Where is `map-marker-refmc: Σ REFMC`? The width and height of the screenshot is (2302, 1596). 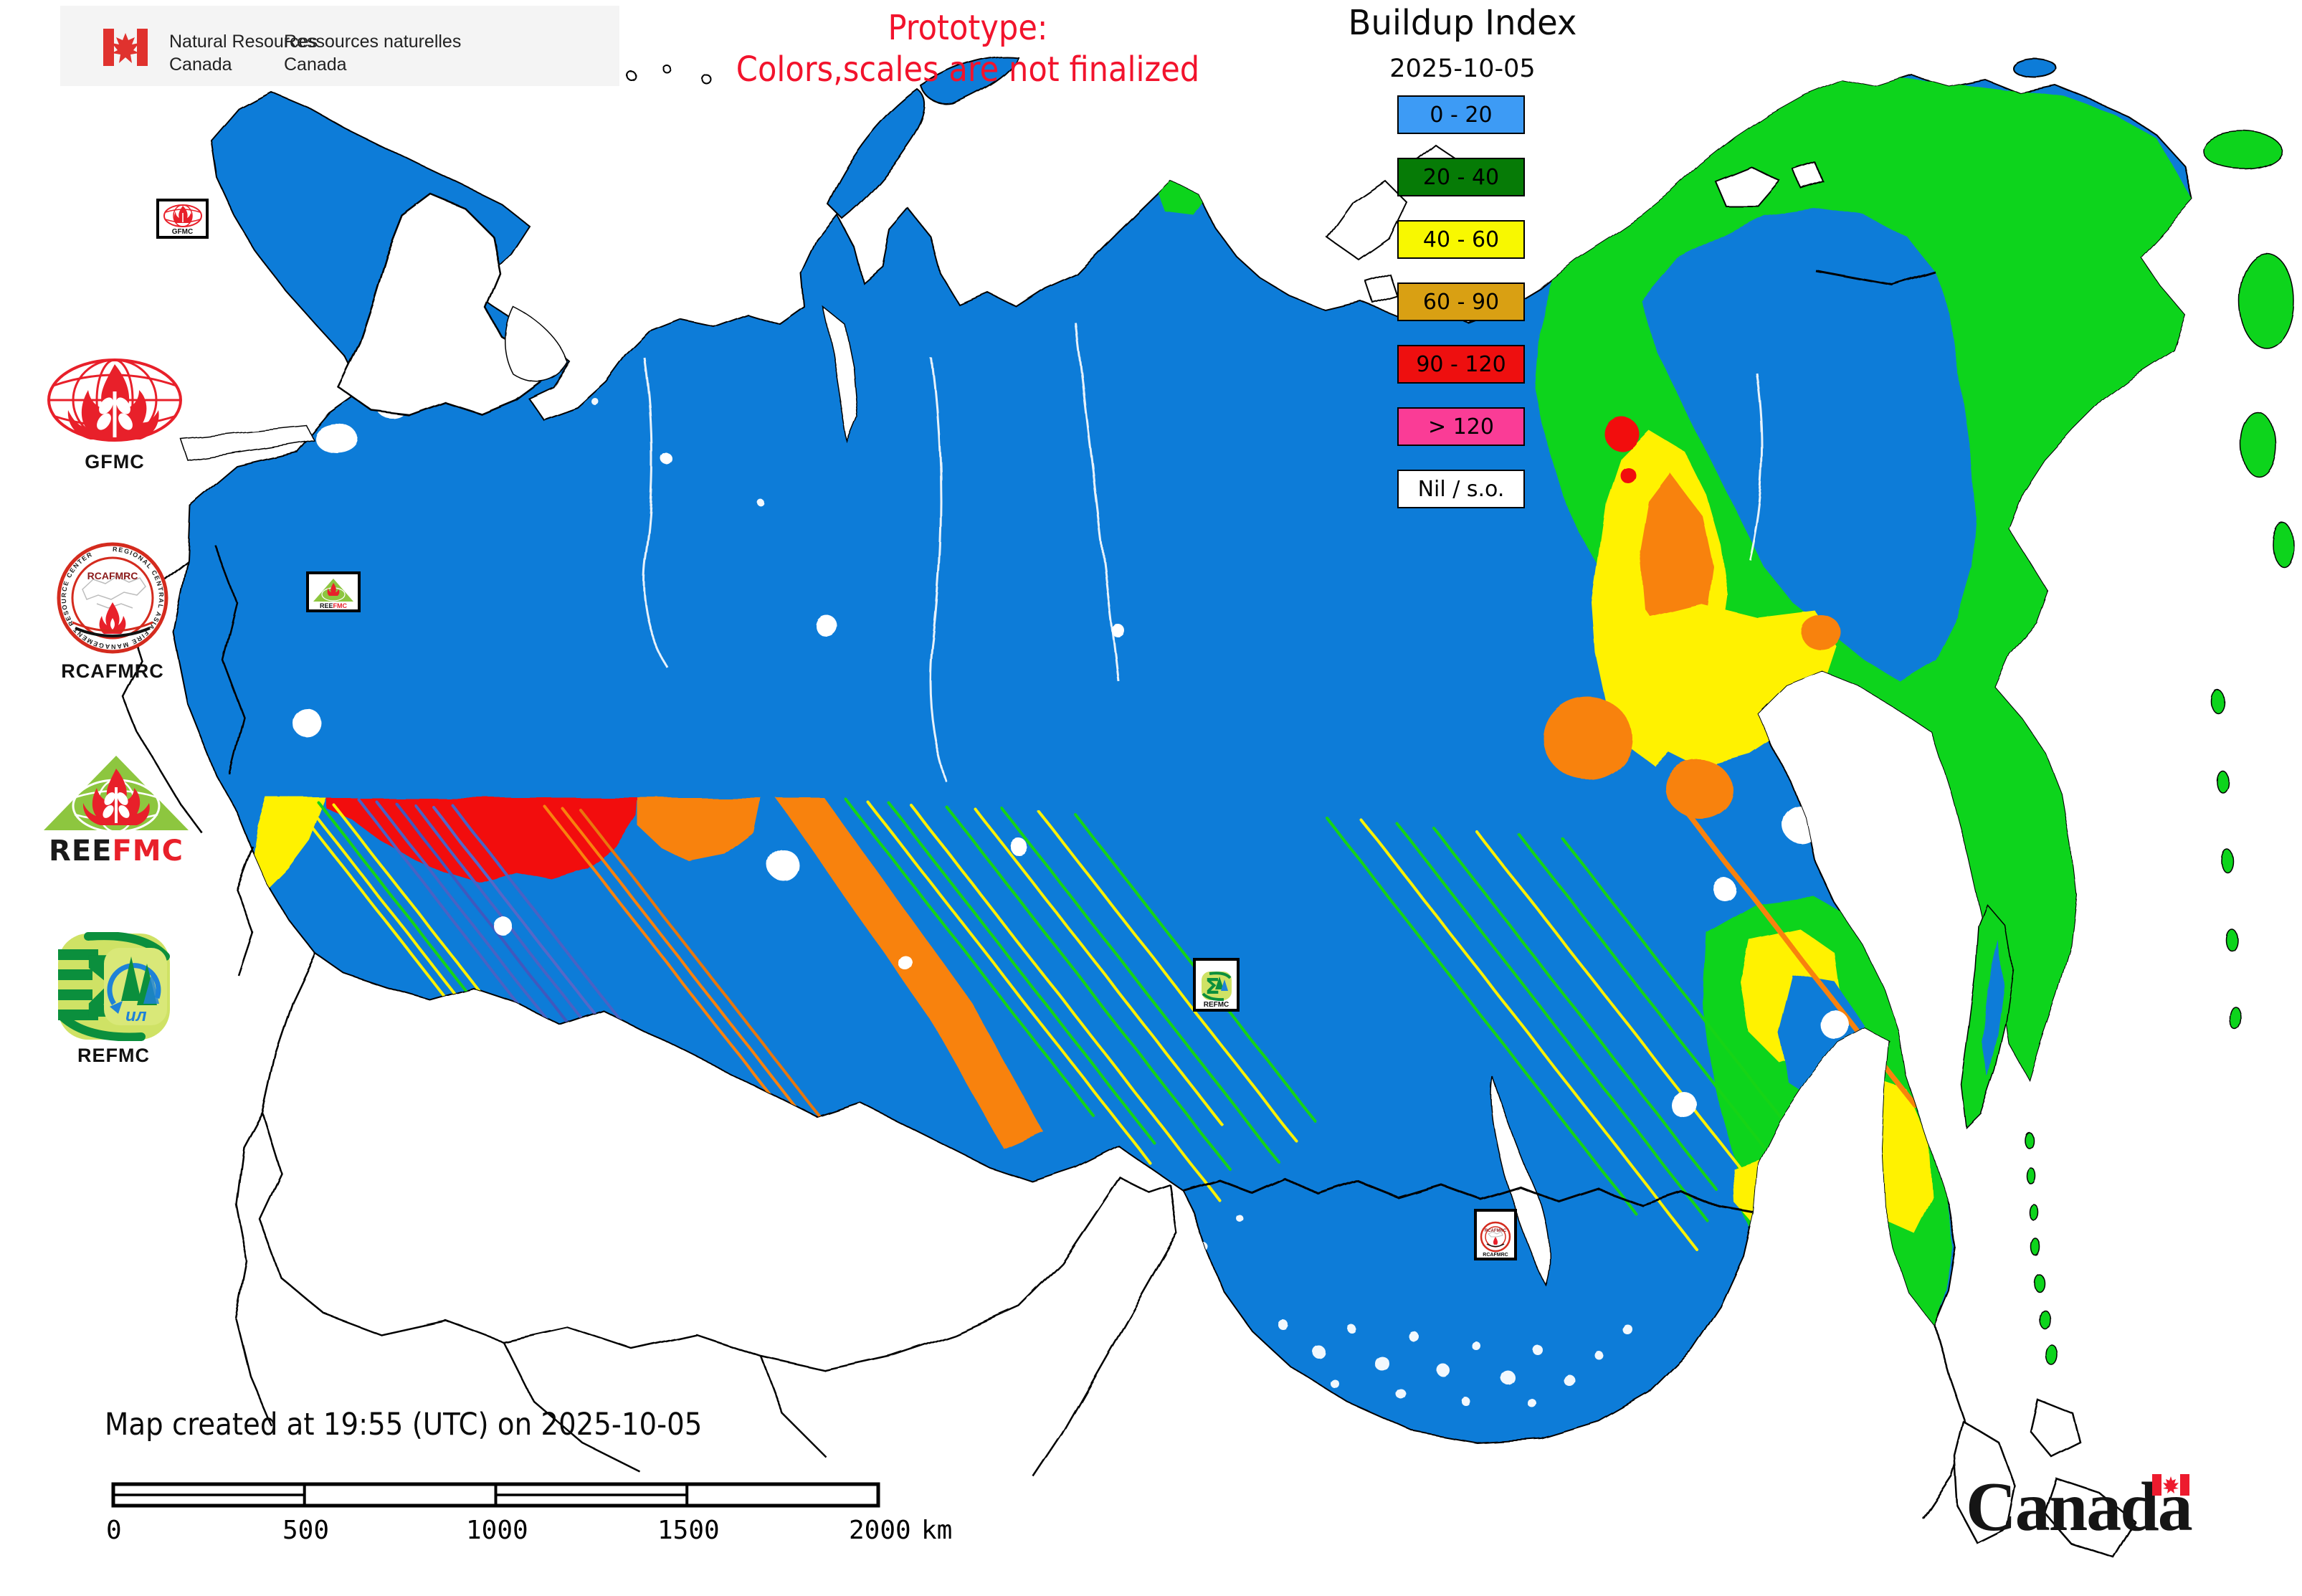
map-marker-refmc: Σ REFMC is located at coordinates (1216, 985).